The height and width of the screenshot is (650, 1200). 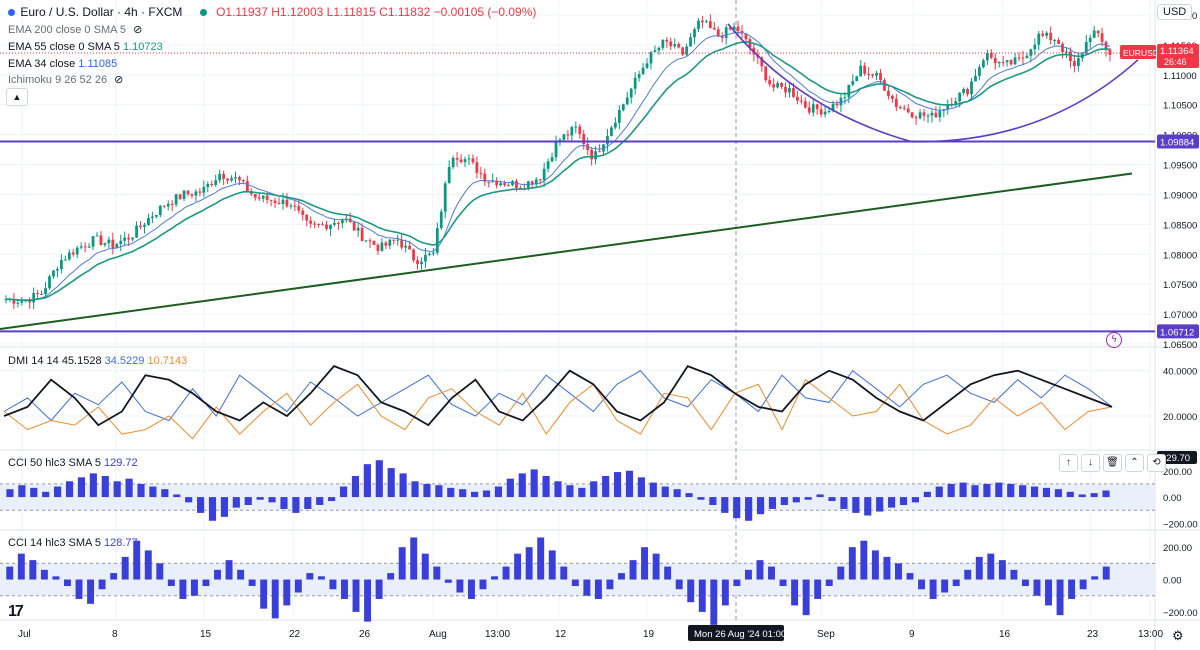 What do you see at coordinates (558, 409) in the screenshot?
I see `dmi-series-line` at bounding box center [558, 409].